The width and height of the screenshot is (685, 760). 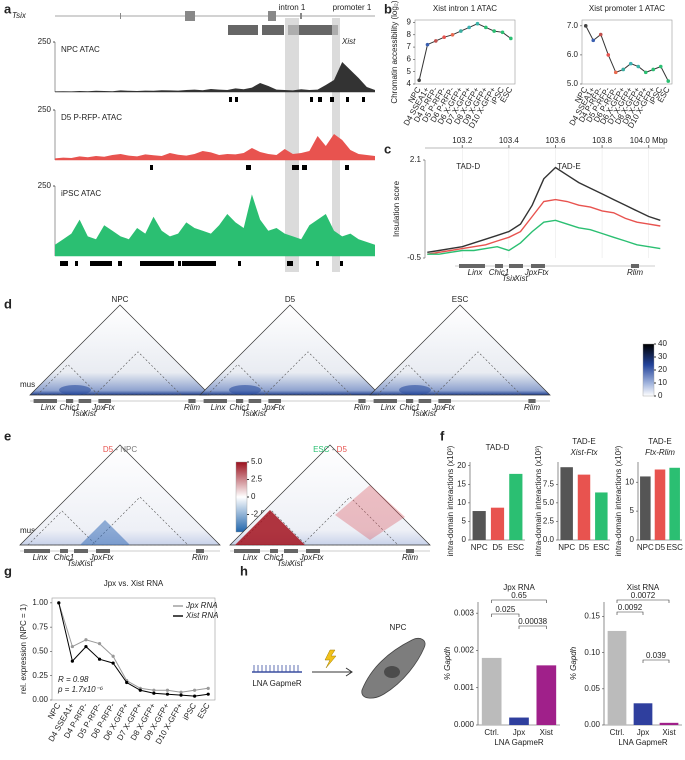 I want to click on chart-title: TAD-D, so click(x=498, y=447).